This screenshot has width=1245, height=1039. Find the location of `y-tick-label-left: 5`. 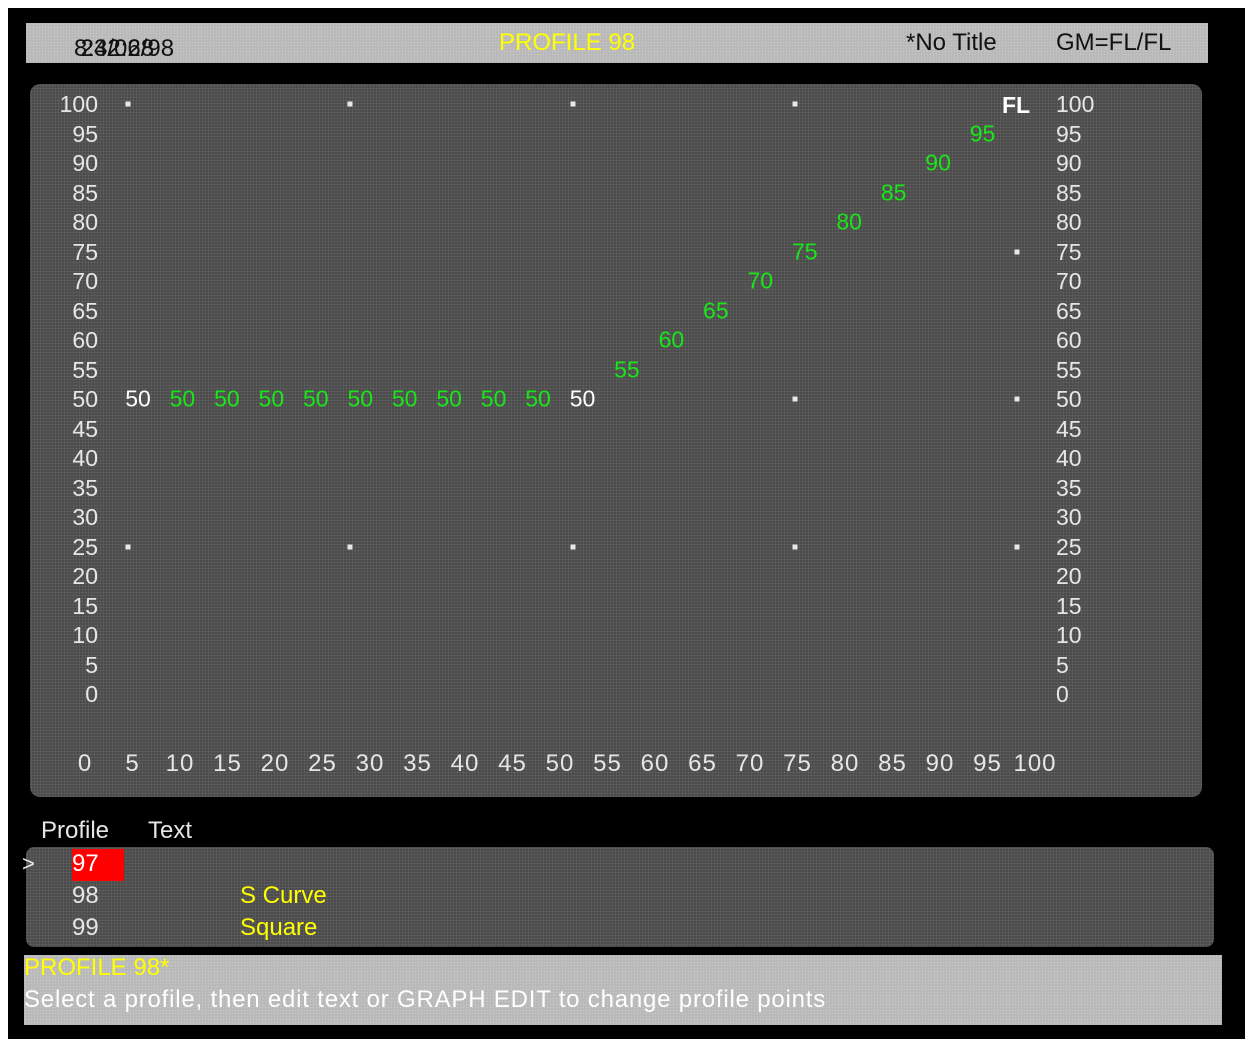

y-tick-label-left: 5 is located at coordinates (91, 664).